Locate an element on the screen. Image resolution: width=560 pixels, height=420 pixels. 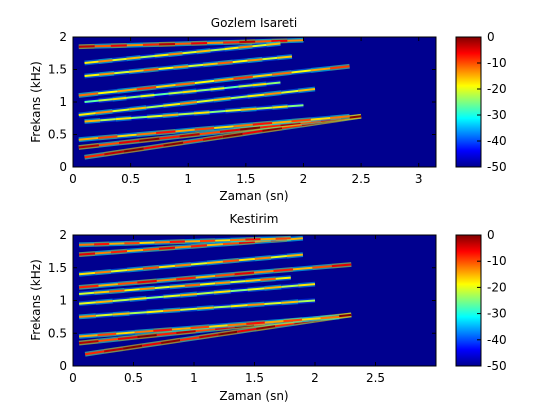
x-axis-label: Zaman (sn) is located at coordinates (253, 196).